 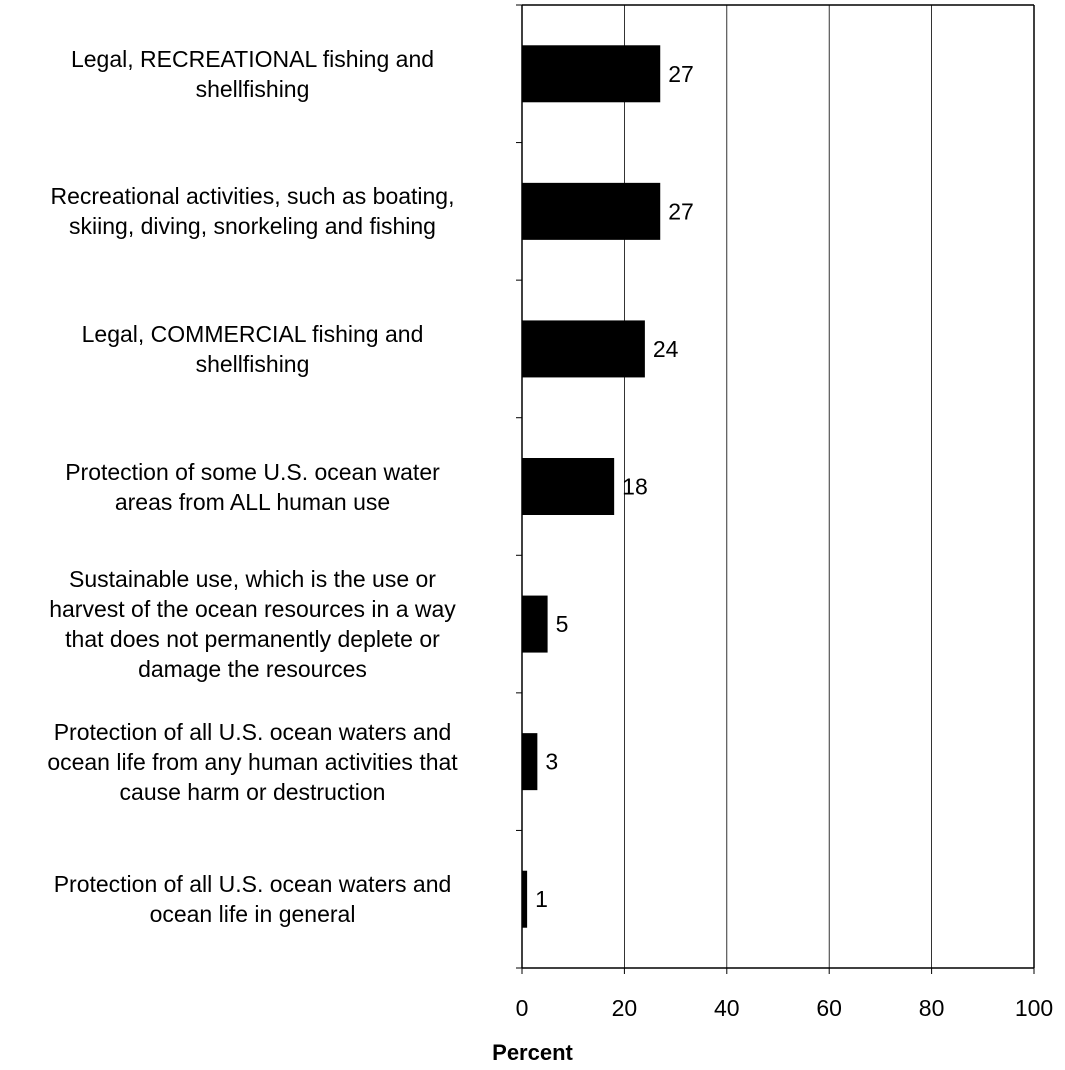 I want to click on data-label: 24, so click(x=666, y=349).